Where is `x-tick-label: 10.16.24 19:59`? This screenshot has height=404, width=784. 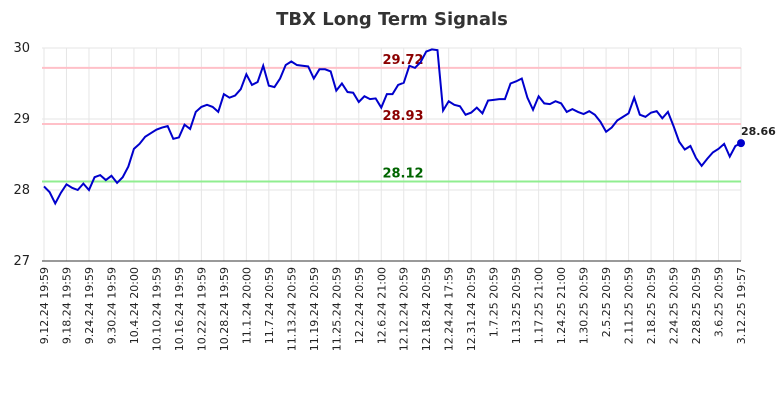 x-tick-label: 10.16.24 19:59 is located at coordinates (179, 309).